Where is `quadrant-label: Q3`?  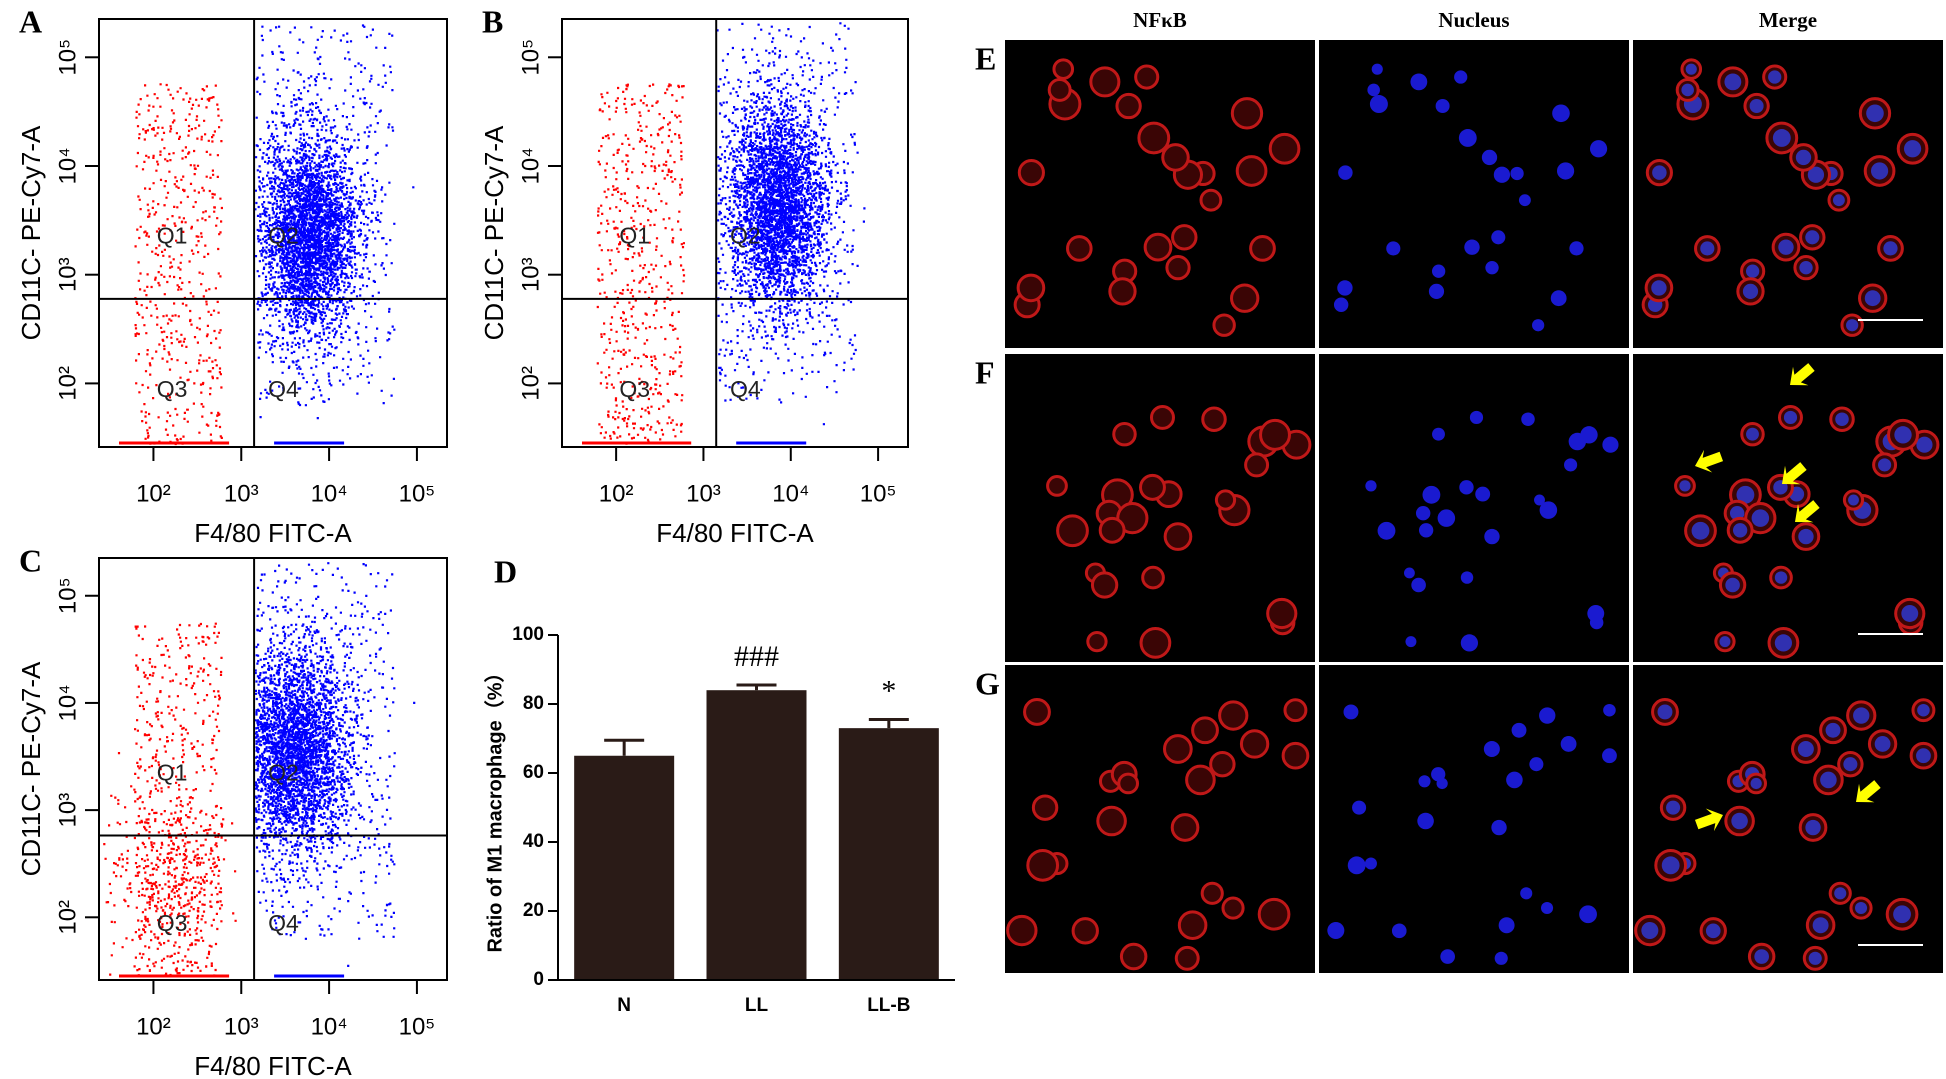
quadrant-label: Q3 is located at coordinates (172, 923).